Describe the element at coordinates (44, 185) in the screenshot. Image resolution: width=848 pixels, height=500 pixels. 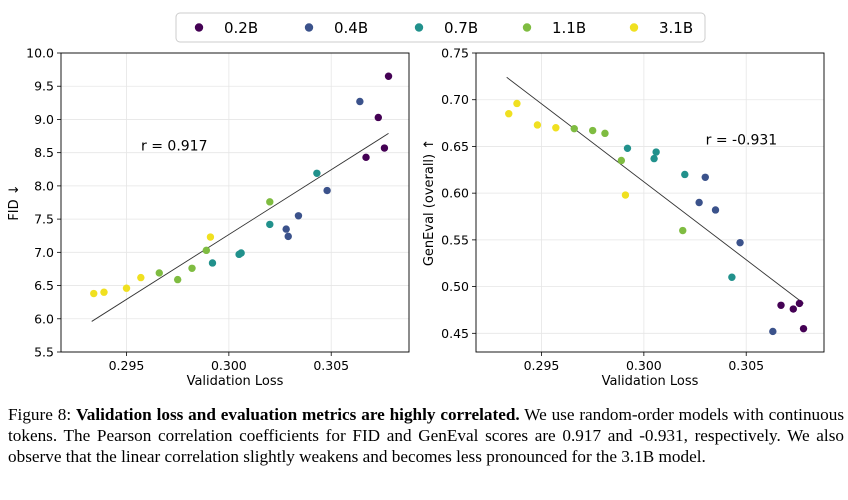
I see `y-tick-label: 8.0` at that location.